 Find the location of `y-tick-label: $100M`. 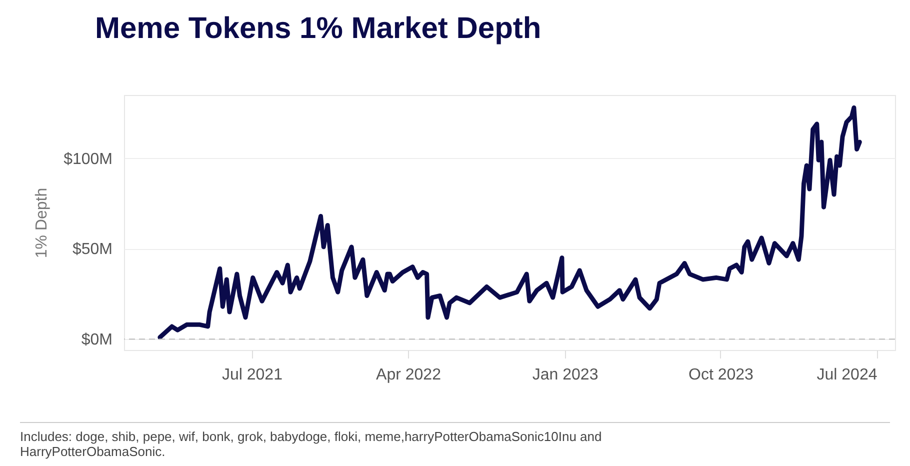

y-tick-label: $100M is located at coordinates (88, 159).